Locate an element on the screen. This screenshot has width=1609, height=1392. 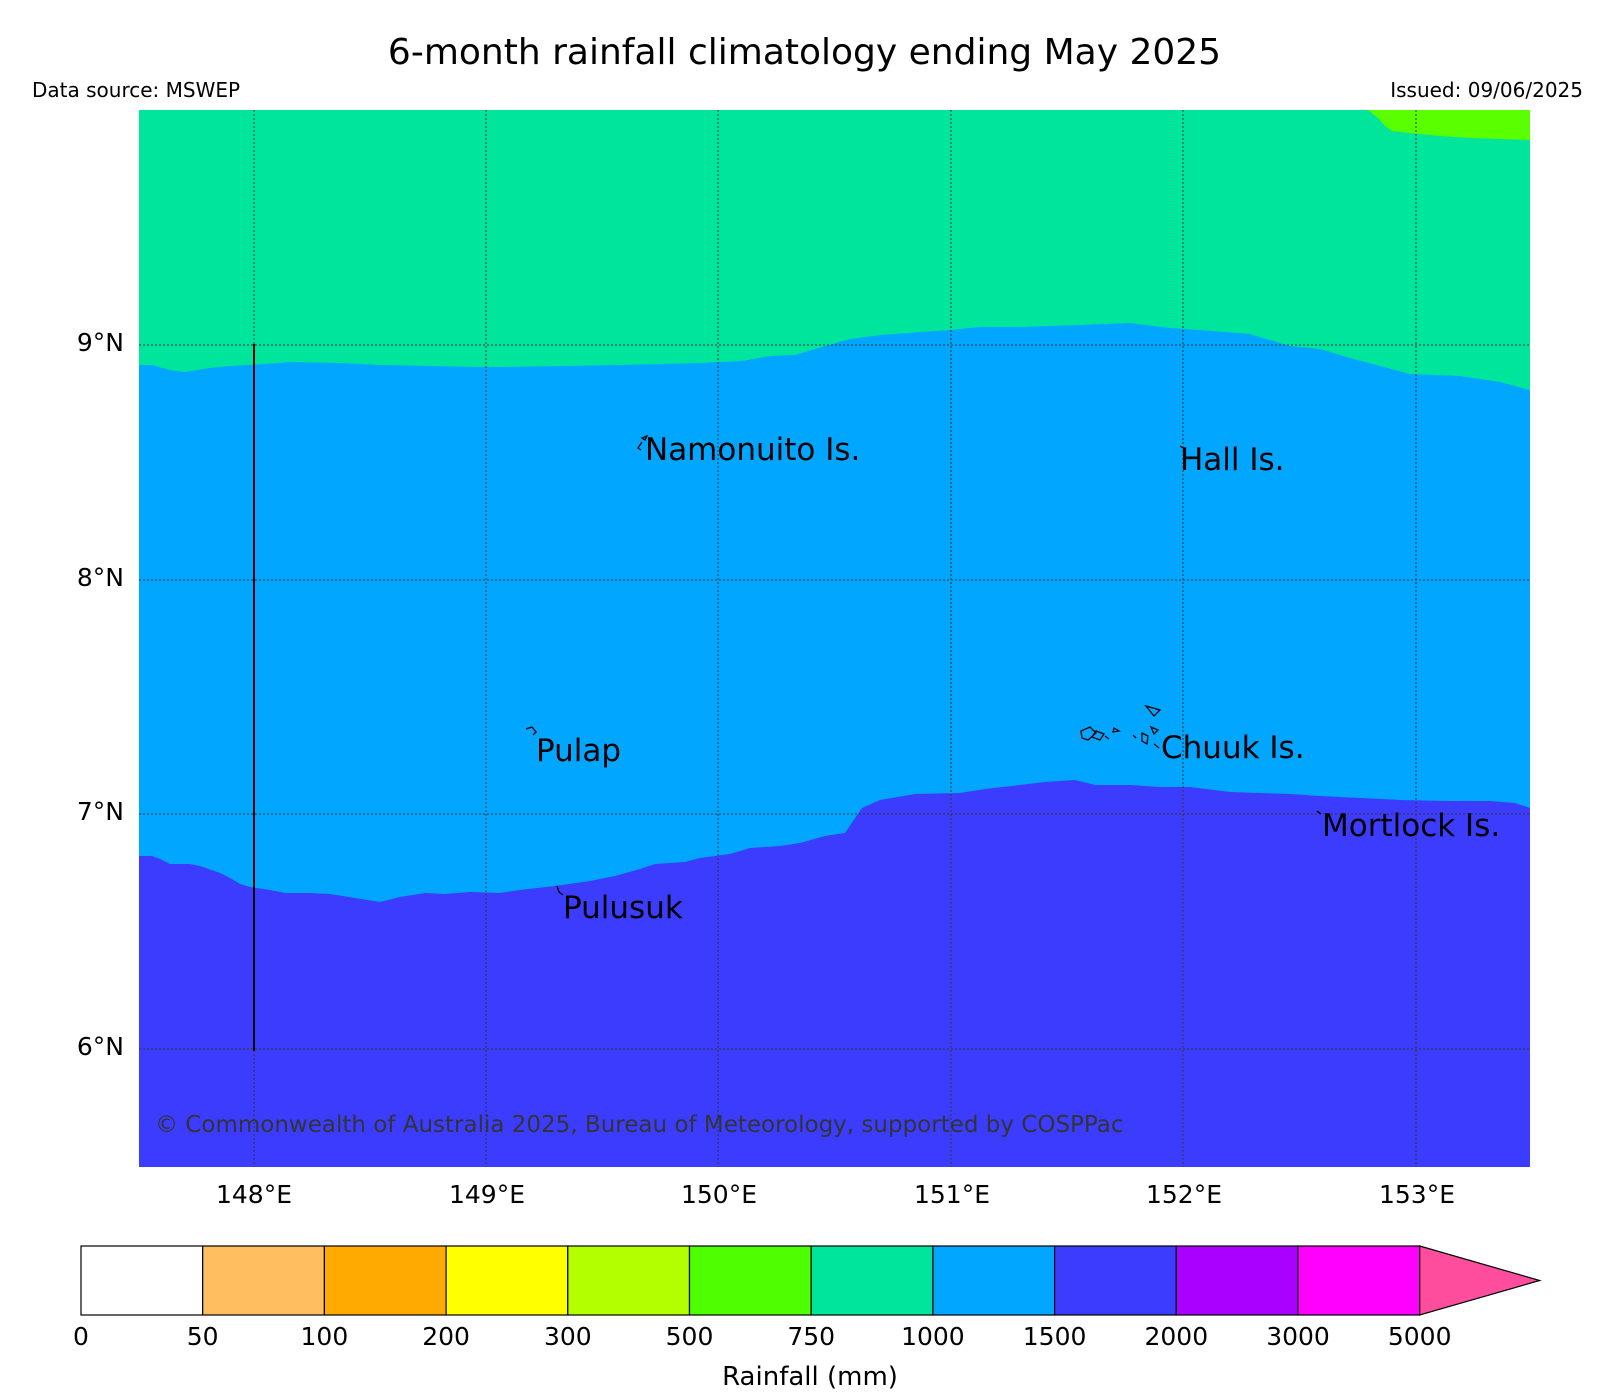
place-label-pulusuk: Pulusuk is located at coordinates (623, 908).